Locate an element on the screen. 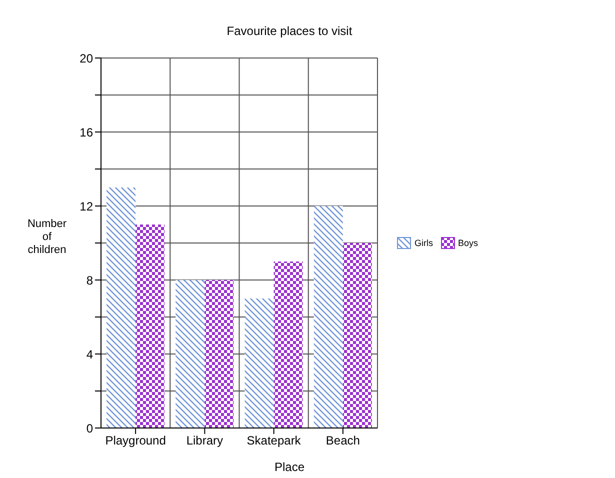  y-axis-title: Number of children is located at coordinates (47, 237).